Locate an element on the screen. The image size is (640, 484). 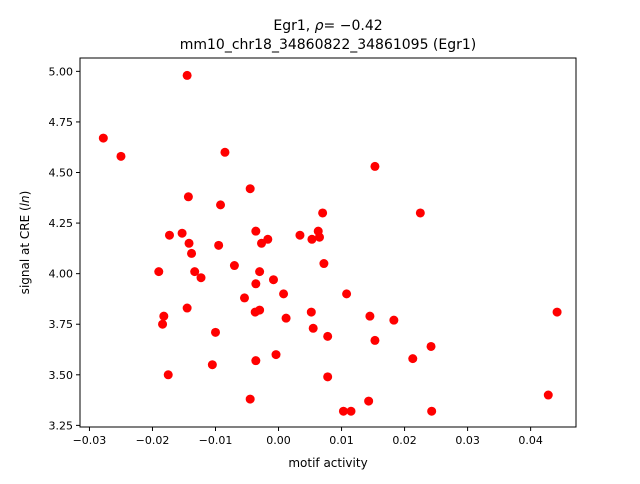
x-tick-label: −0.03 is located at coordinates (90, 440).